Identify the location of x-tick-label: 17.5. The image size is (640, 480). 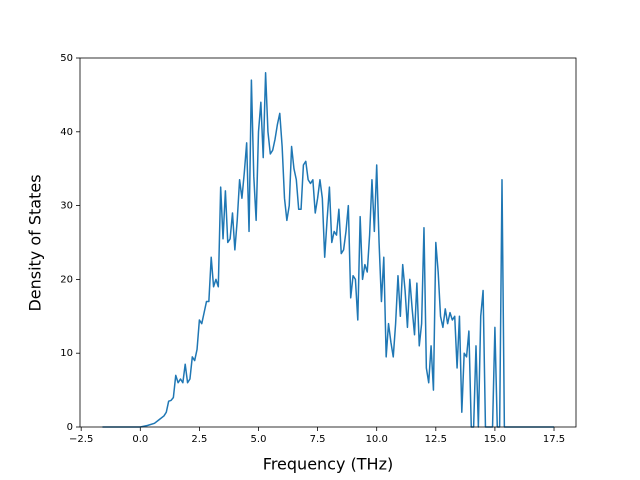
(554, 439).